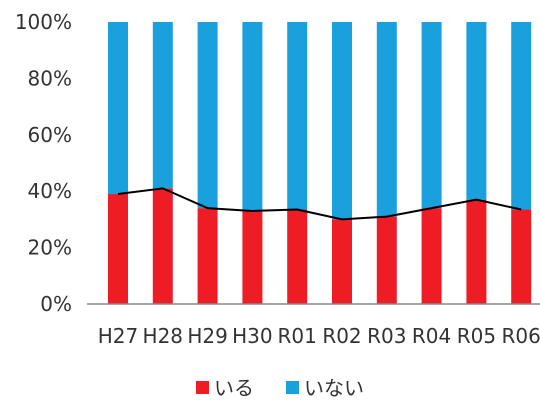  Describe the element at coordinates (521, 336) in the screenshot. I see `x-tick-label: R06` at that location.